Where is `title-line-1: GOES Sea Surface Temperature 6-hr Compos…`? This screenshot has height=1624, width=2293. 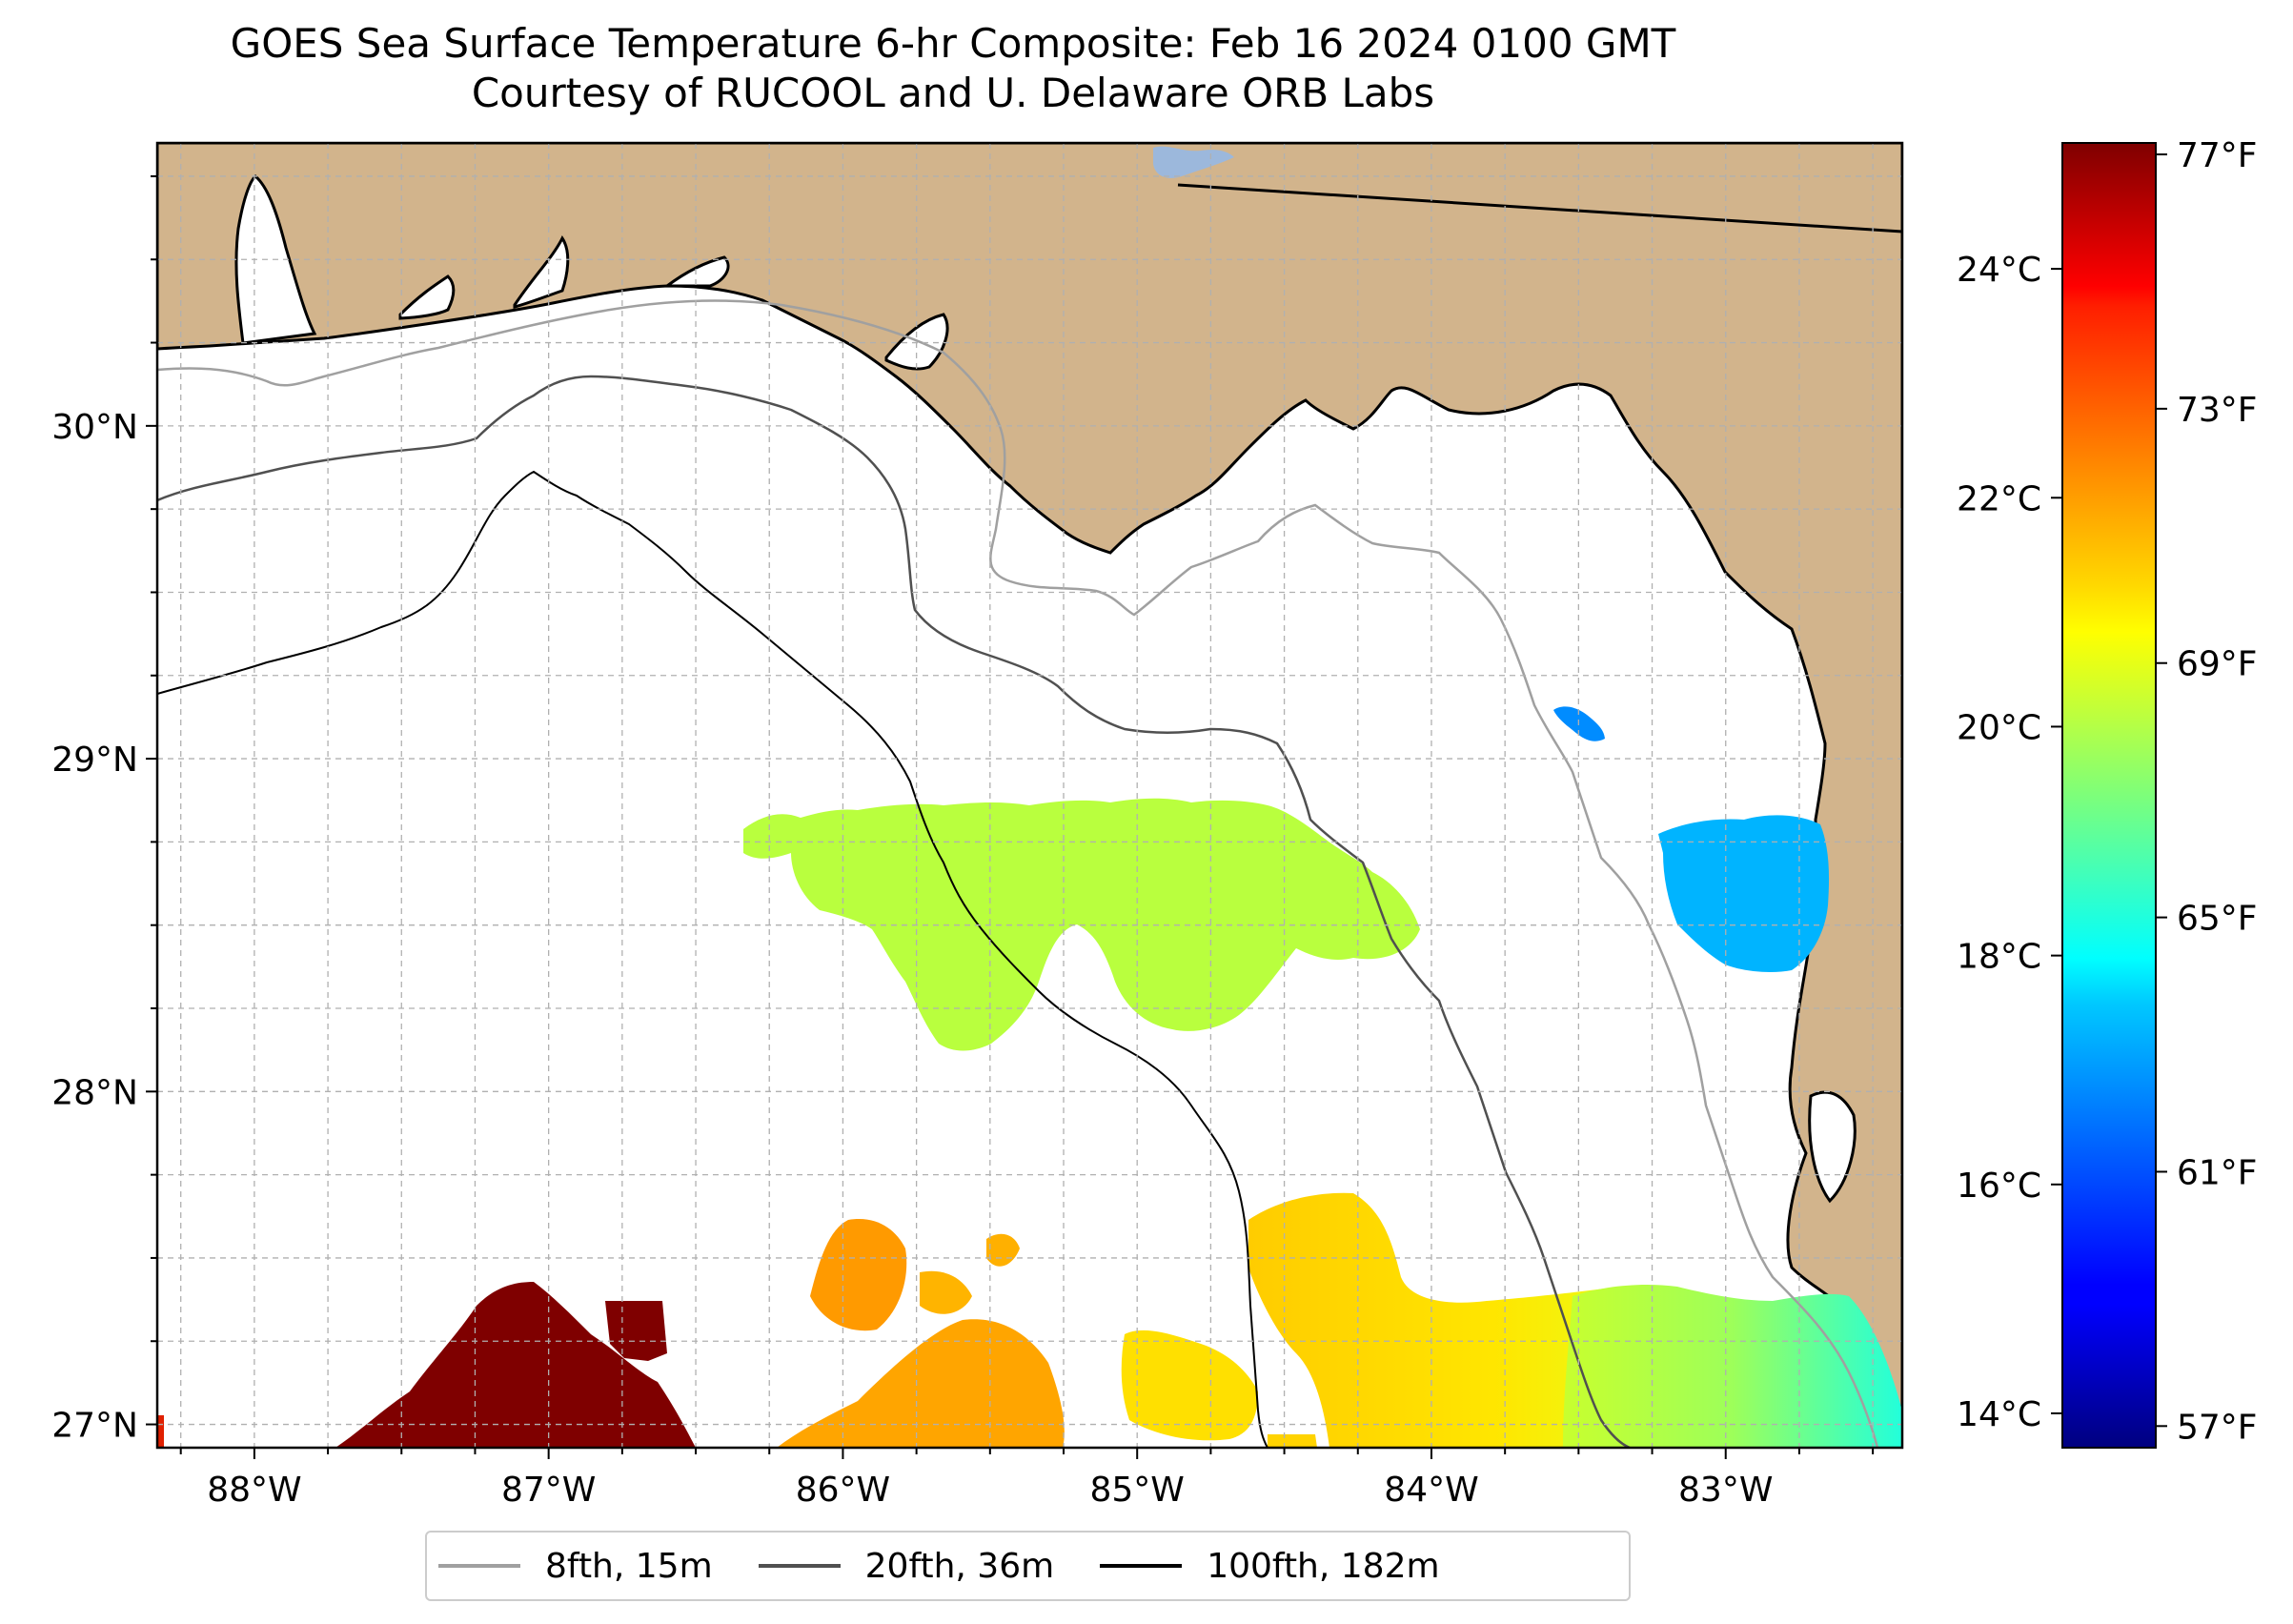 title-line-1: GOES Sea Surface Temperature 6-hr Compos… is located at coordinates (953, 43).